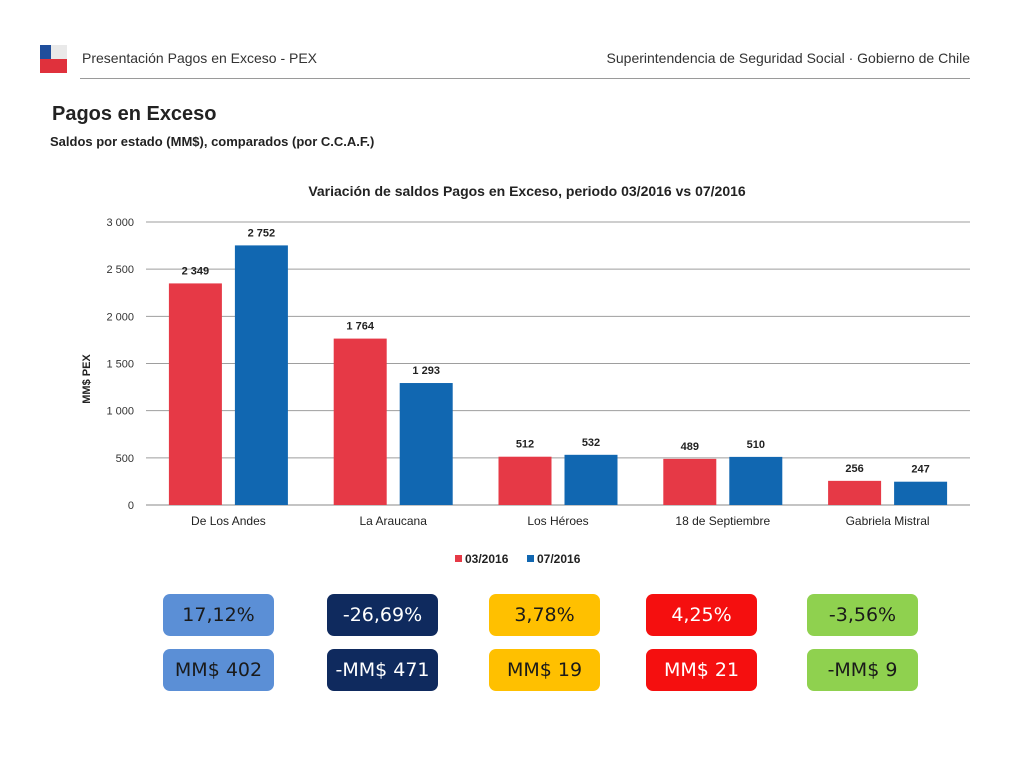 This screenshot has height=768, width=1024. I want to click on 18-de-septiembre-percent-box: 4,25%, so click(701, 615).